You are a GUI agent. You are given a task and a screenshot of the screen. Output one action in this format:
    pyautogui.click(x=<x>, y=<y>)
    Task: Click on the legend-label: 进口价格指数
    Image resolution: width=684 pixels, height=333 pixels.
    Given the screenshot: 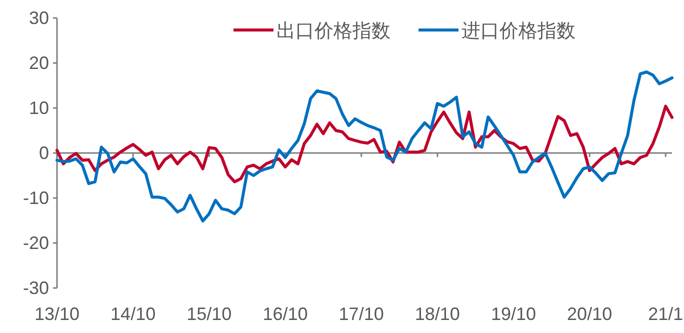 What is the action you would take?
    pyautogui.click(x=519, y=31)
    